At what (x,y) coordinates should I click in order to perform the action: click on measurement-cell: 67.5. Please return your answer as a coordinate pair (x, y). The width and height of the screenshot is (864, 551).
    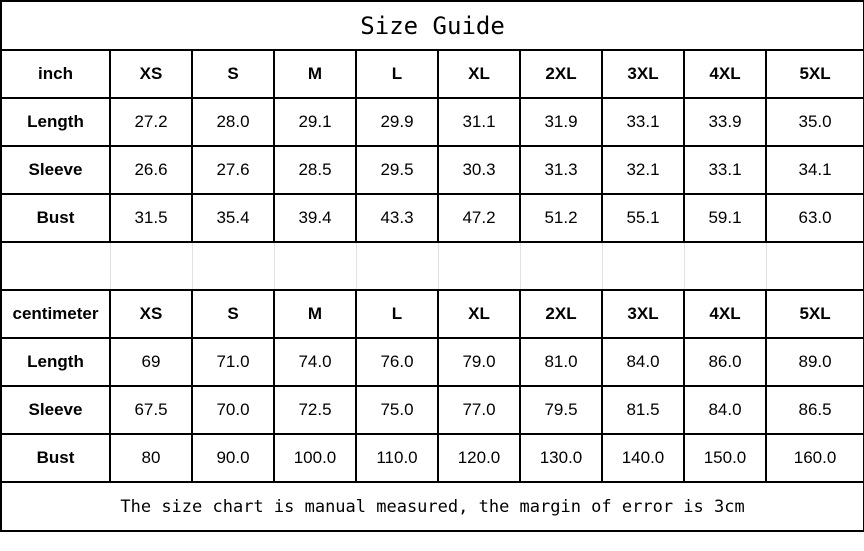
    Looking at the image, I should click on (151, 410).